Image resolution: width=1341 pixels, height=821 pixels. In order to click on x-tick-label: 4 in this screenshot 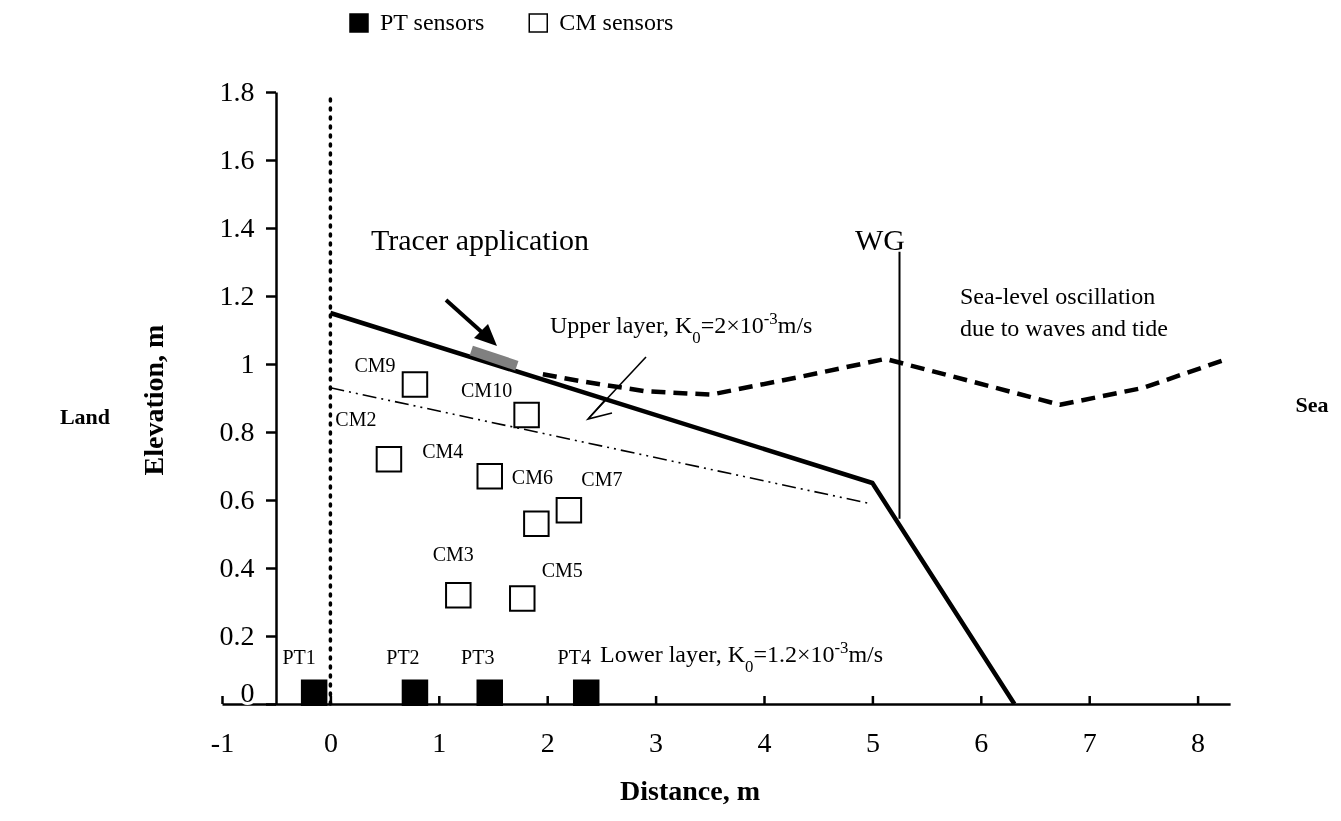, I will do `click(764, 742)`.